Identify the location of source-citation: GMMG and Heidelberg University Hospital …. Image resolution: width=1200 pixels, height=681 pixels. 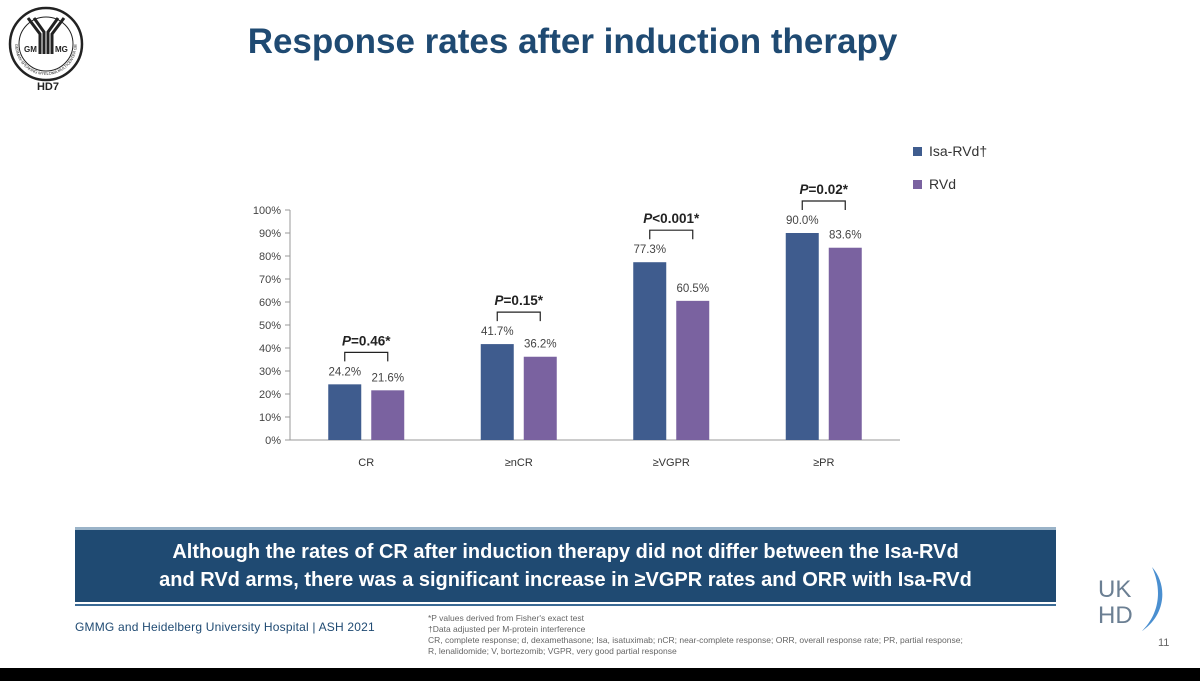
(225, 627).